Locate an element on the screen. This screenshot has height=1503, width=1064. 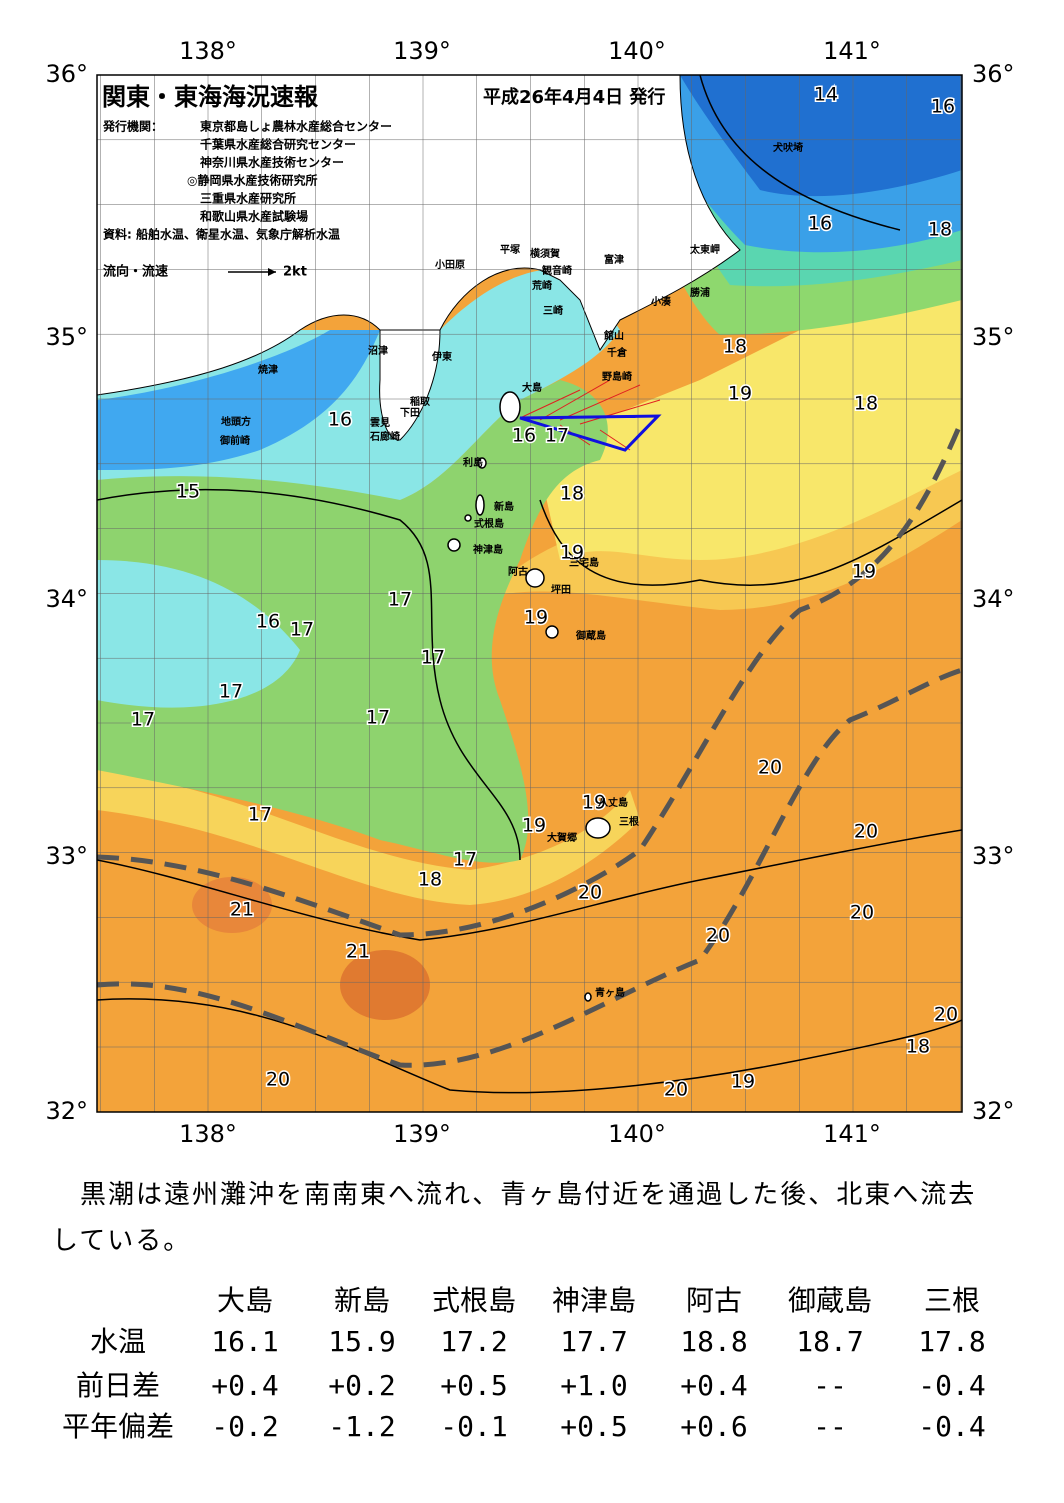
table-header: 阿古 is located at coordinates (714, 1300).